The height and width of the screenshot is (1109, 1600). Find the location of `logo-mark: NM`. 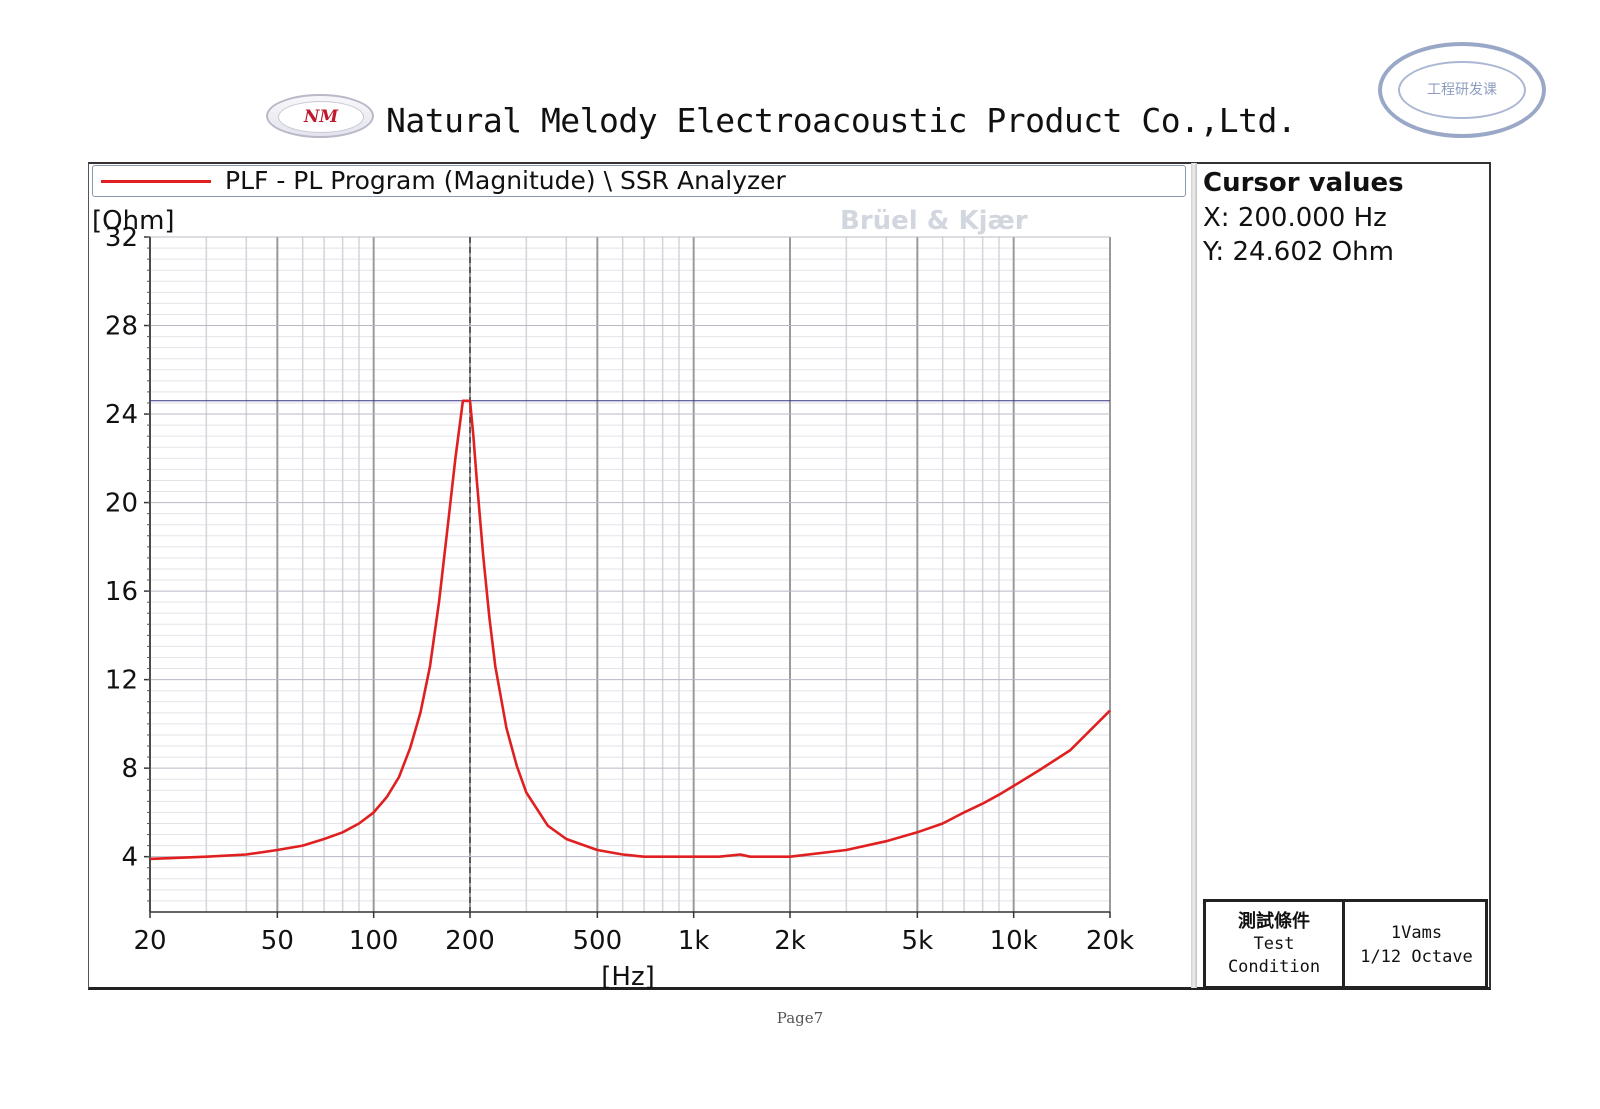

logo-mark: NM is located at coordinates (321, 117).